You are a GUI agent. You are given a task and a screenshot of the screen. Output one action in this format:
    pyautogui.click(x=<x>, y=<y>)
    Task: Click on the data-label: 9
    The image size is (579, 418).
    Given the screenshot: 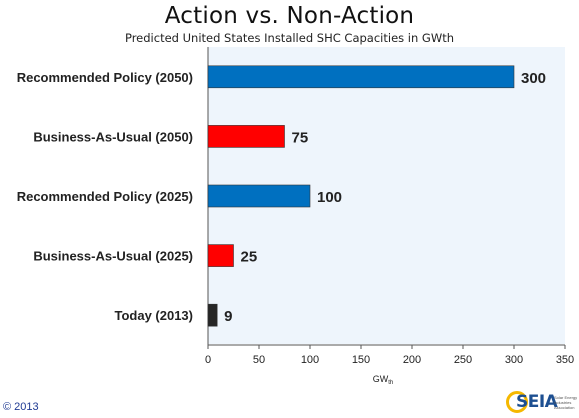 What is the action you would take?
    pyautogui.click(x=228, y=316)
    